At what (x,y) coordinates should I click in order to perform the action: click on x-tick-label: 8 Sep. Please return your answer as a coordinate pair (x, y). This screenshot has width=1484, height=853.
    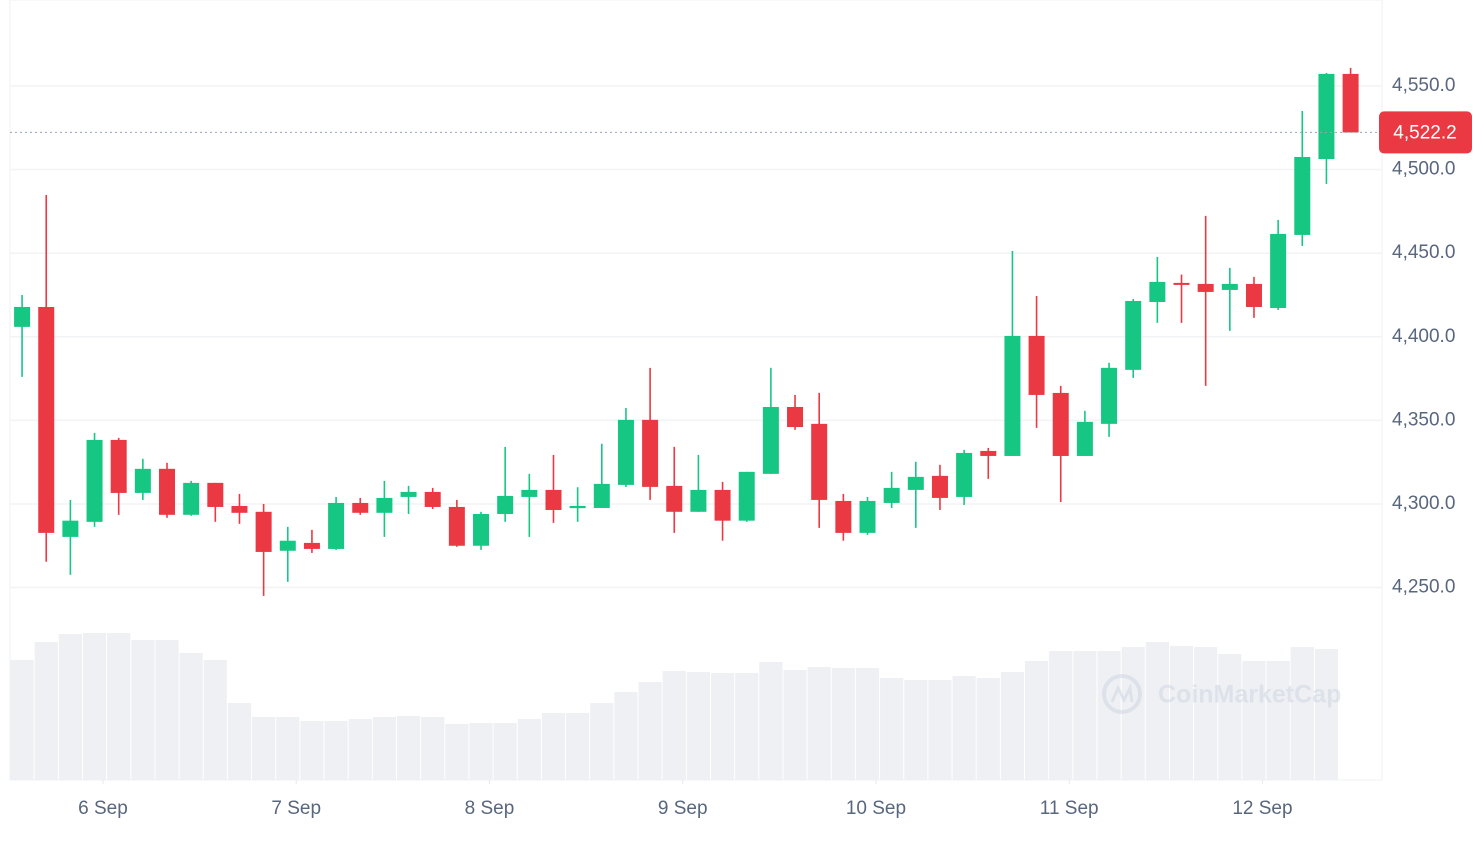
    Looking at the image, I should click on (490, 808).